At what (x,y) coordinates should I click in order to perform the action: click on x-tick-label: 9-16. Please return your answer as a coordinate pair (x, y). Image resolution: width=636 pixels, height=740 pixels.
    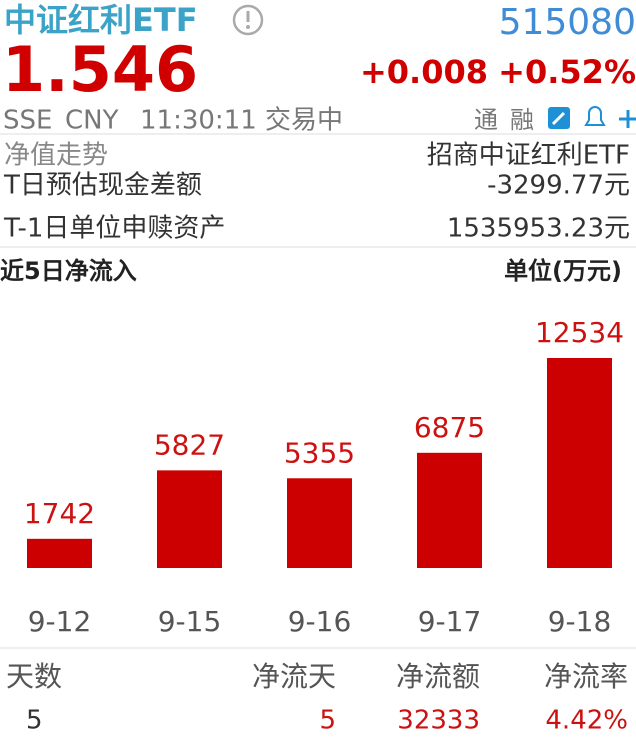
    Looking at the image, I should click on (320, 621).